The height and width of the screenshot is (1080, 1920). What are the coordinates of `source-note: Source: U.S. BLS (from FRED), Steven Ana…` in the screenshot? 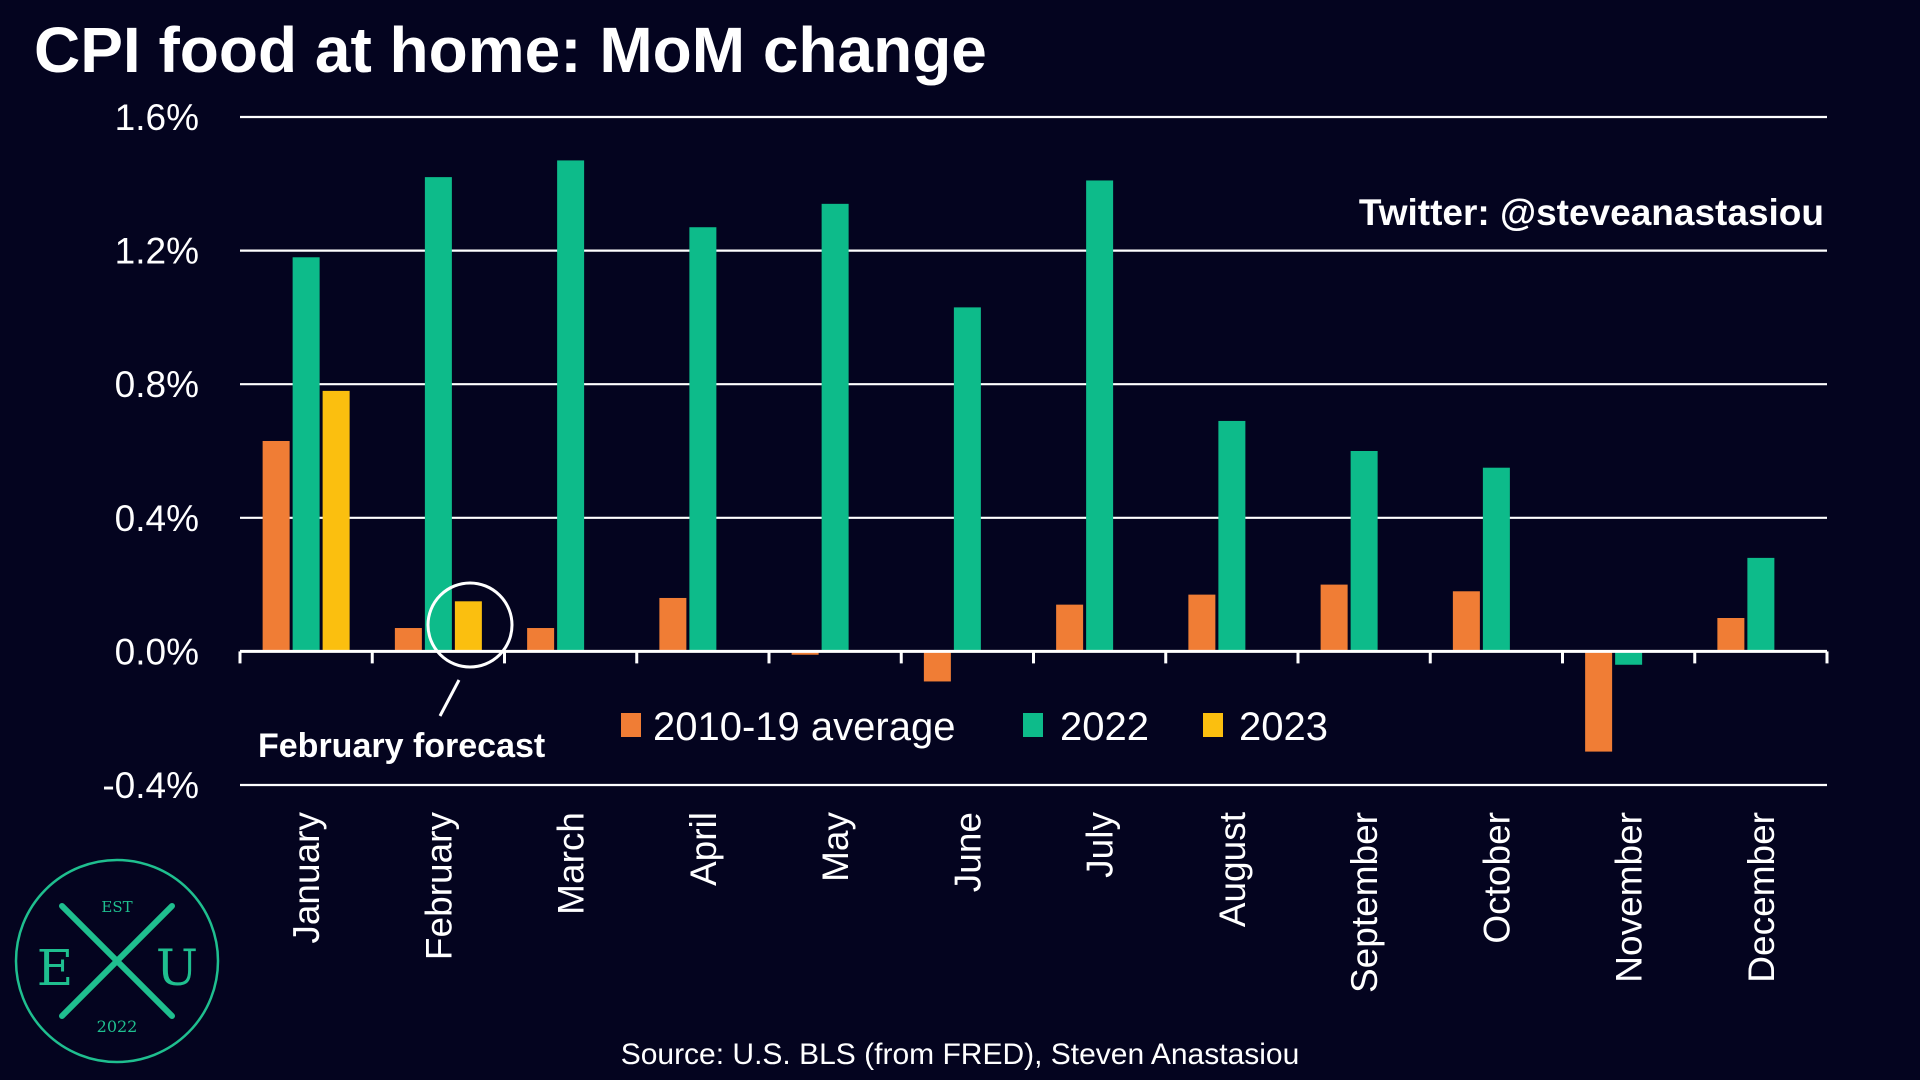 It's located at (960, 1054).